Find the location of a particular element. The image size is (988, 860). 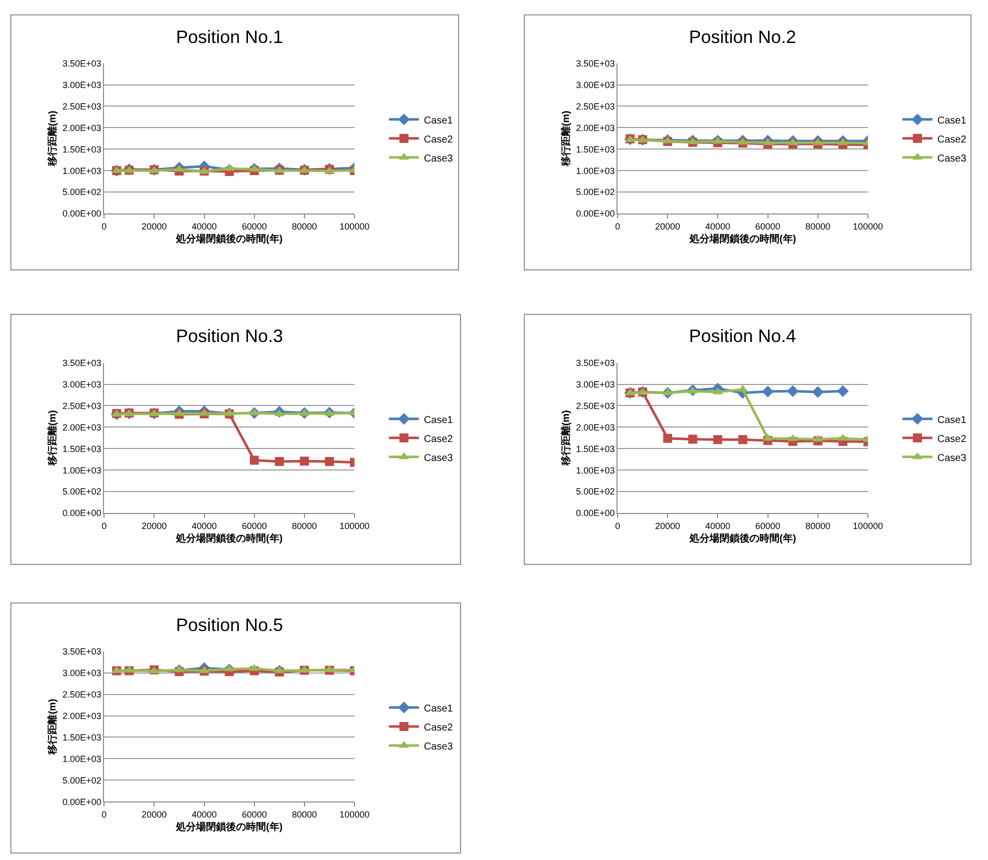

chart-title: Position No.1 is located at coordinates (230, 37).